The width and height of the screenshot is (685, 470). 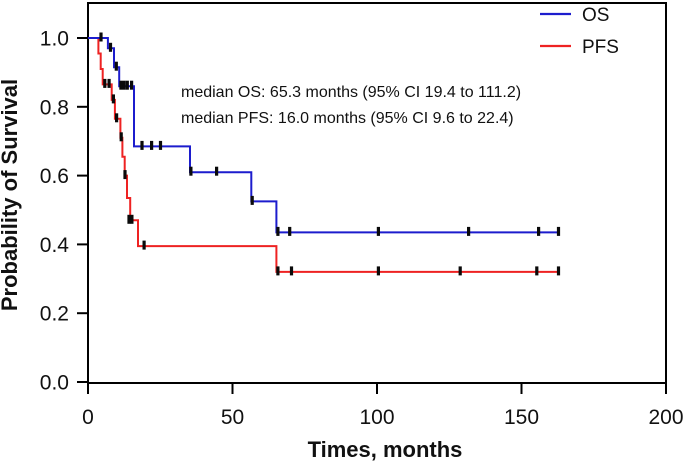 What do you see at coordinates (55, 245) in the screenshot?
I see `y-axis-tick-label: 0.4` at bounding box center [55, 245].